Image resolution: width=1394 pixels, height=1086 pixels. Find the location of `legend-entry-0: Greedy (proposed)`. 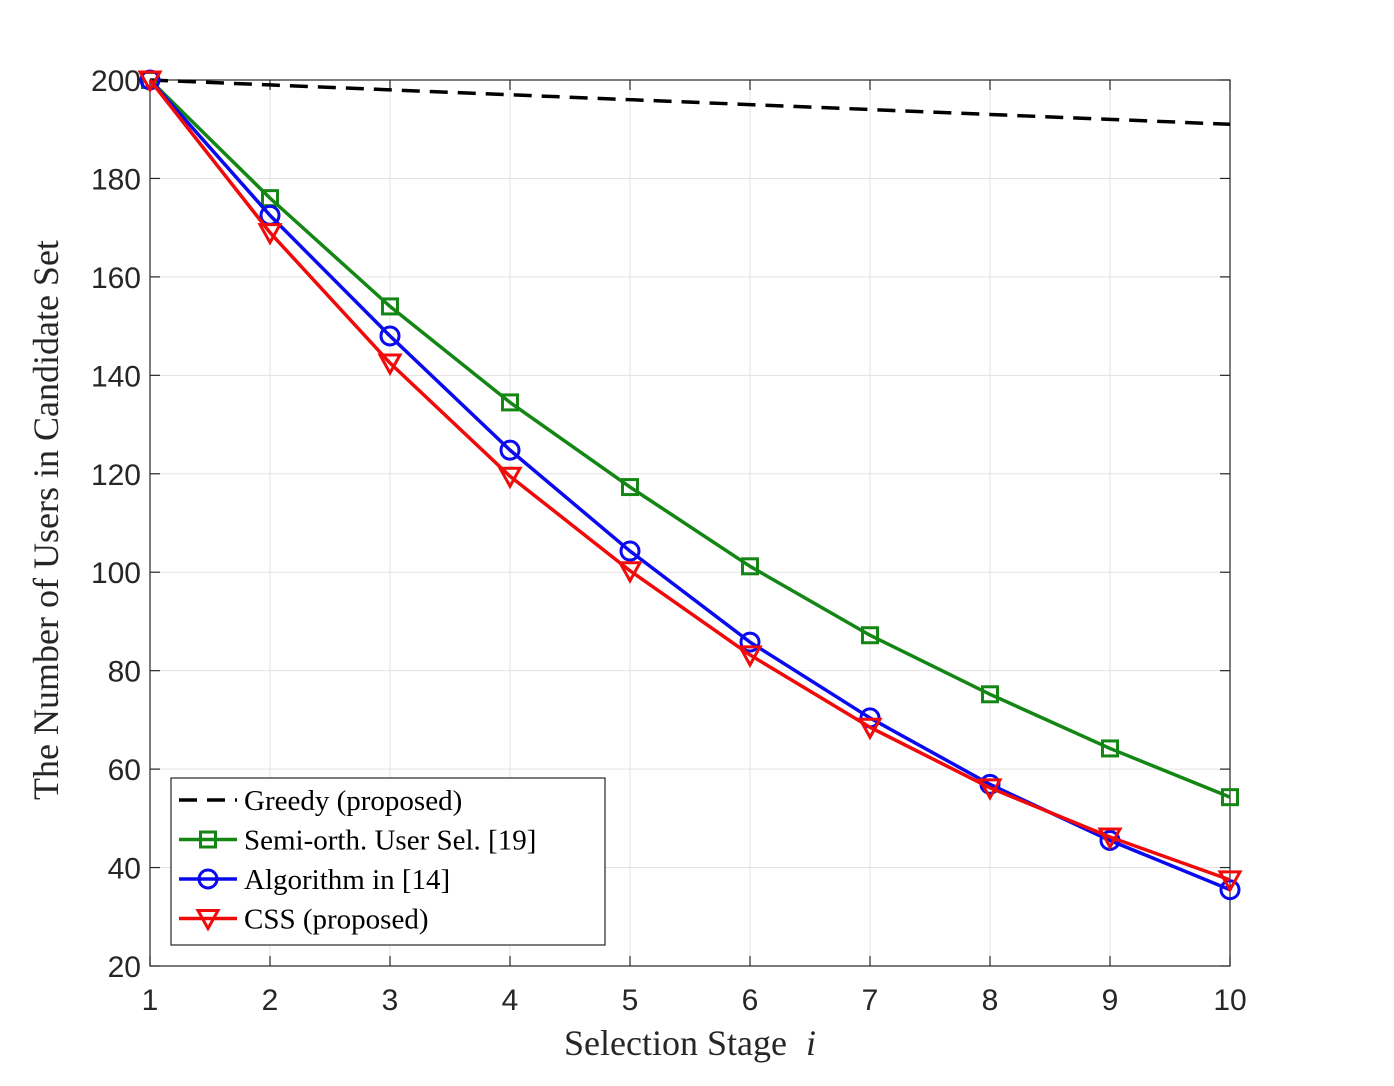

legend-entry-0: Greedy (proposed) is located at coordinates (353, 801).